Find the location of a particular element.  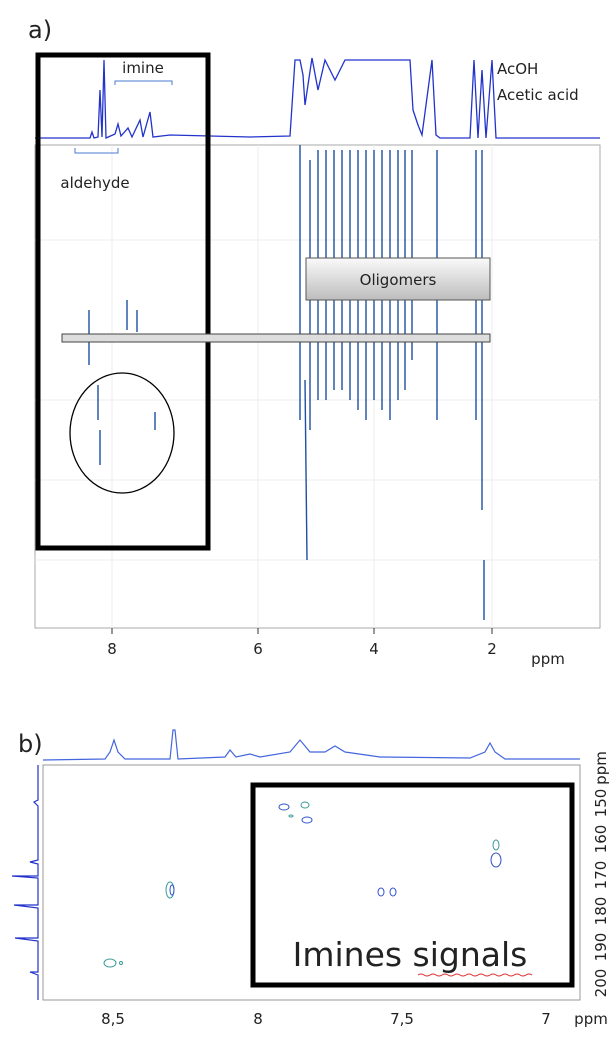

annotation: Imines signals is located at coordinates (410, 954).